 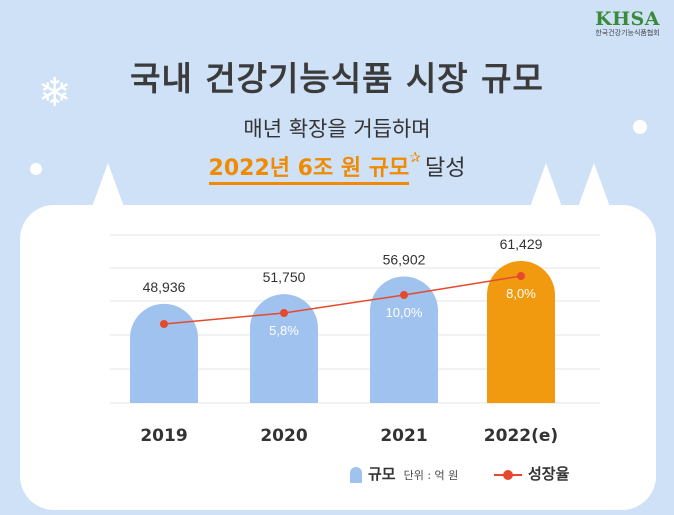 I want to click on legend-bar-label: 규모, so click(x=382, y=474).